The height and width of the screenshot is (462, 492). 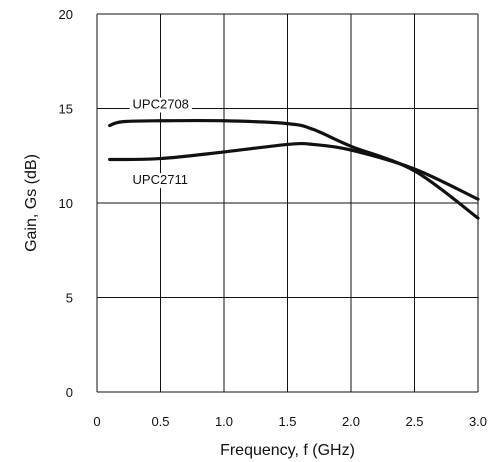 I want to click on x-tick-label-1.0: 1.0, so click(x=224, y=421).